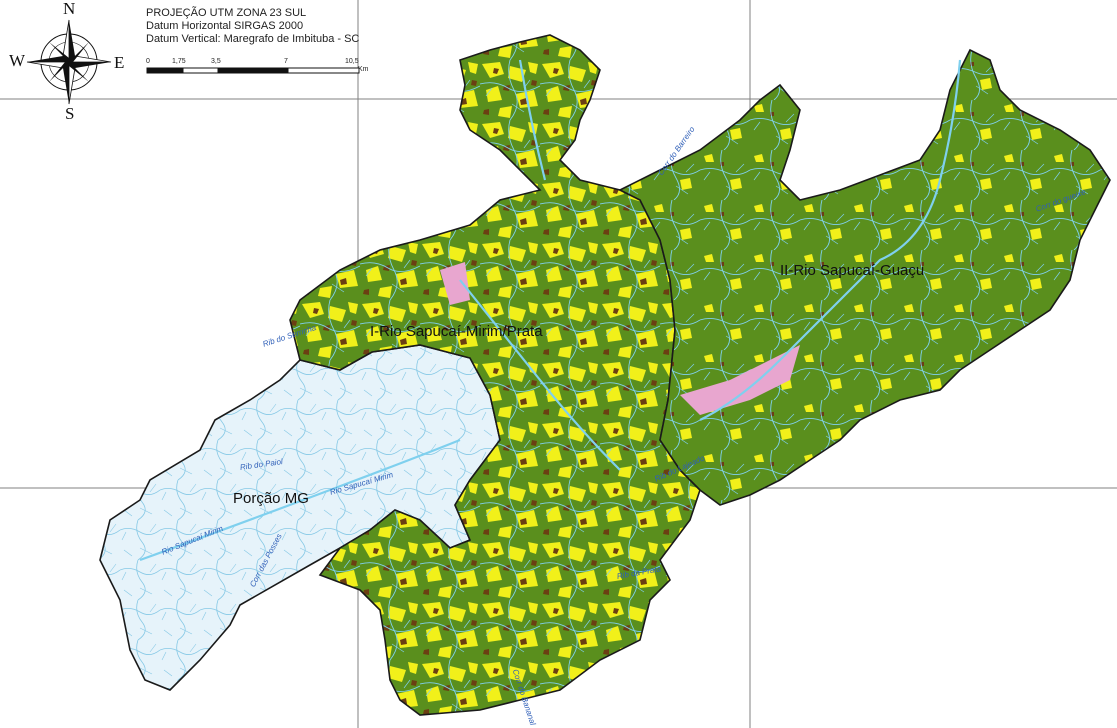  I want to click on scale-tick-0: 0, so click(148, 61).